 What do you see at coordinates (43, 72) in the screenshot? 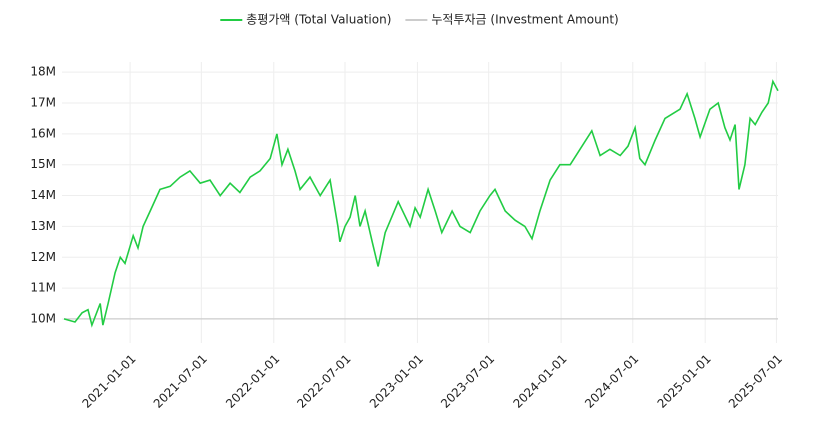
I see `y-tick-label: 18M` at bounding box center [43, 72].